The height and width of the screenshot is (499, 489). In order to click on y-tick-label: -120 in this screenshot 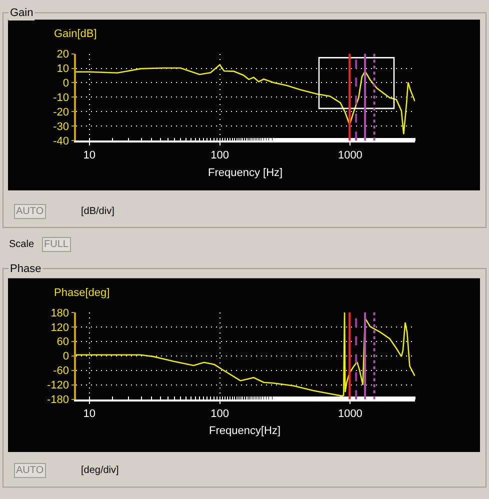, I will do `click(58, 386)`.